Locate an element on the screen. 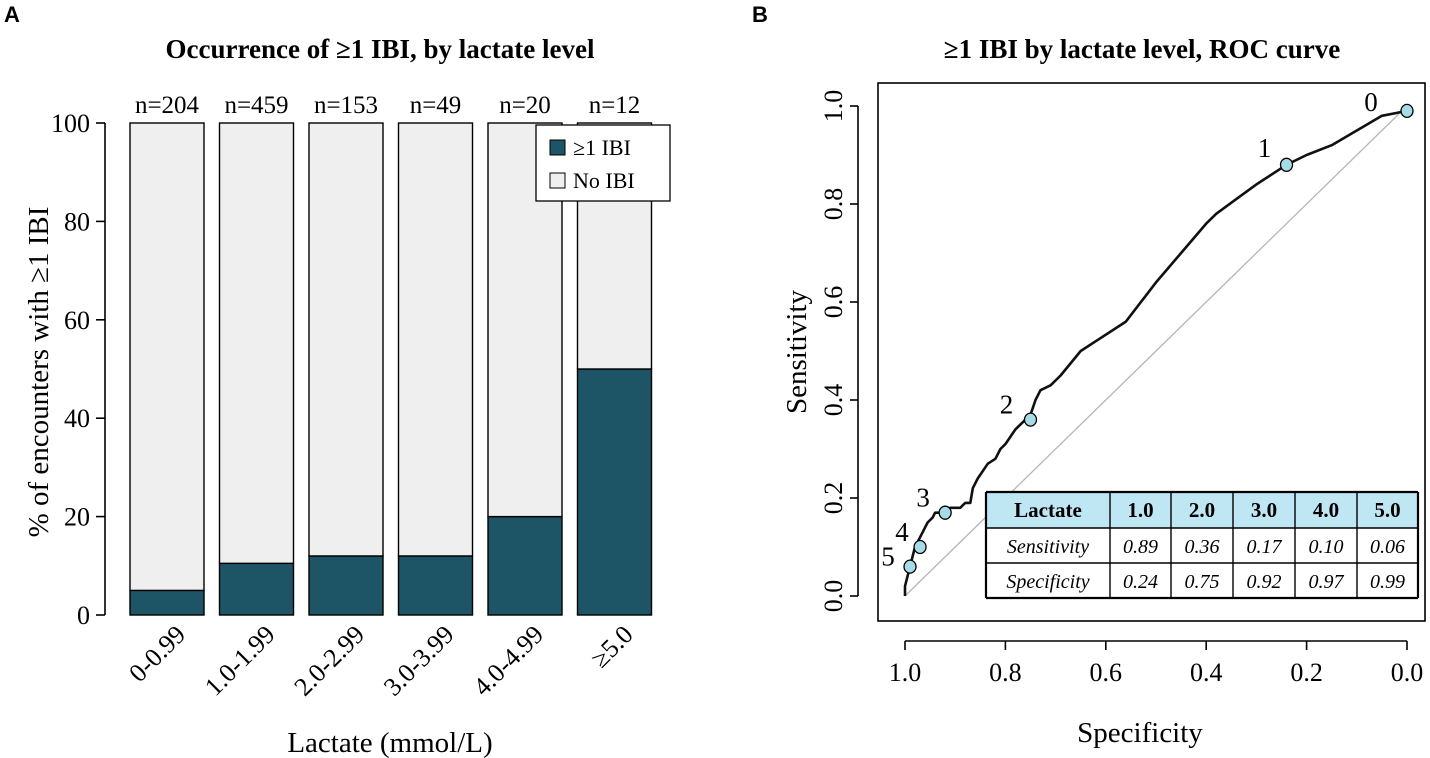 The height and width of the screenshot is (758, 1430). legend-label-ibi: ≥1 IBI is located at coordinates (602, 147).